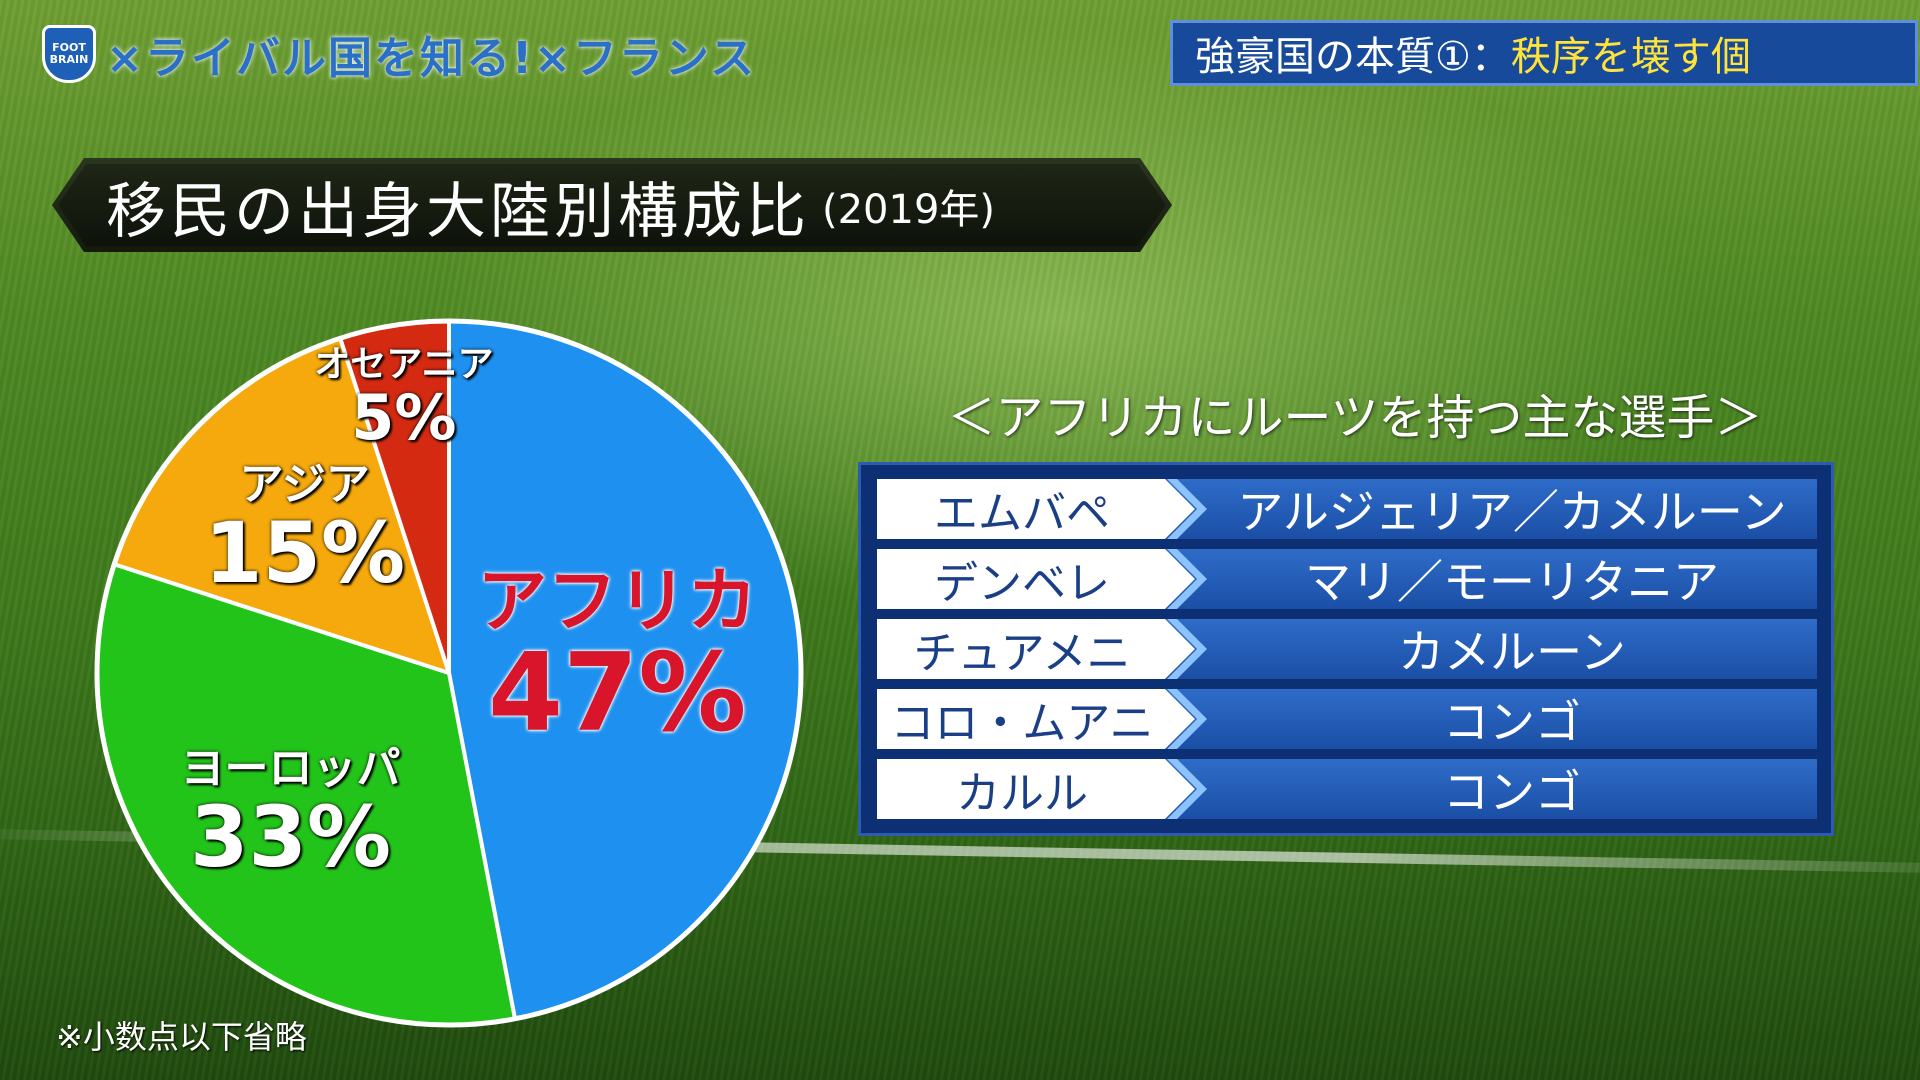 Image resolution: width=1920 pixels, height=1080 pixels. I want to click on topic-main: 強豪国の本質①：, so click(1353, 57).